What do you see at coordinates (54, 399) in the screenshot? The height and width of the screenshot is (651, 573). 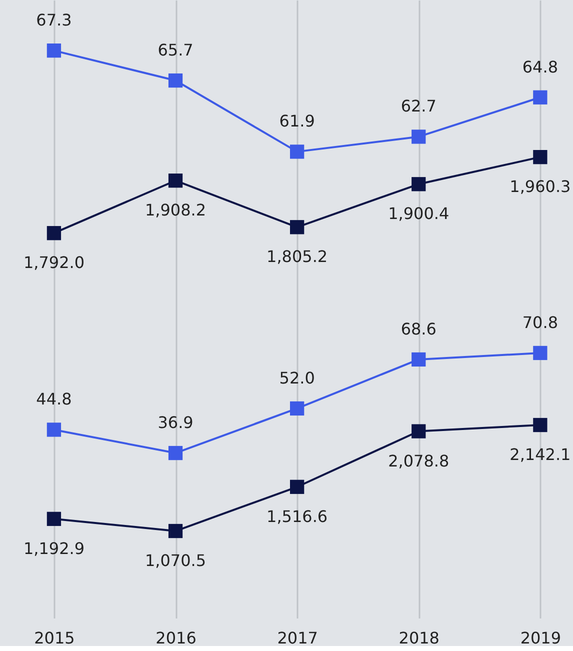 I see `data-label: 44.8` at bounding box center [54, 399].